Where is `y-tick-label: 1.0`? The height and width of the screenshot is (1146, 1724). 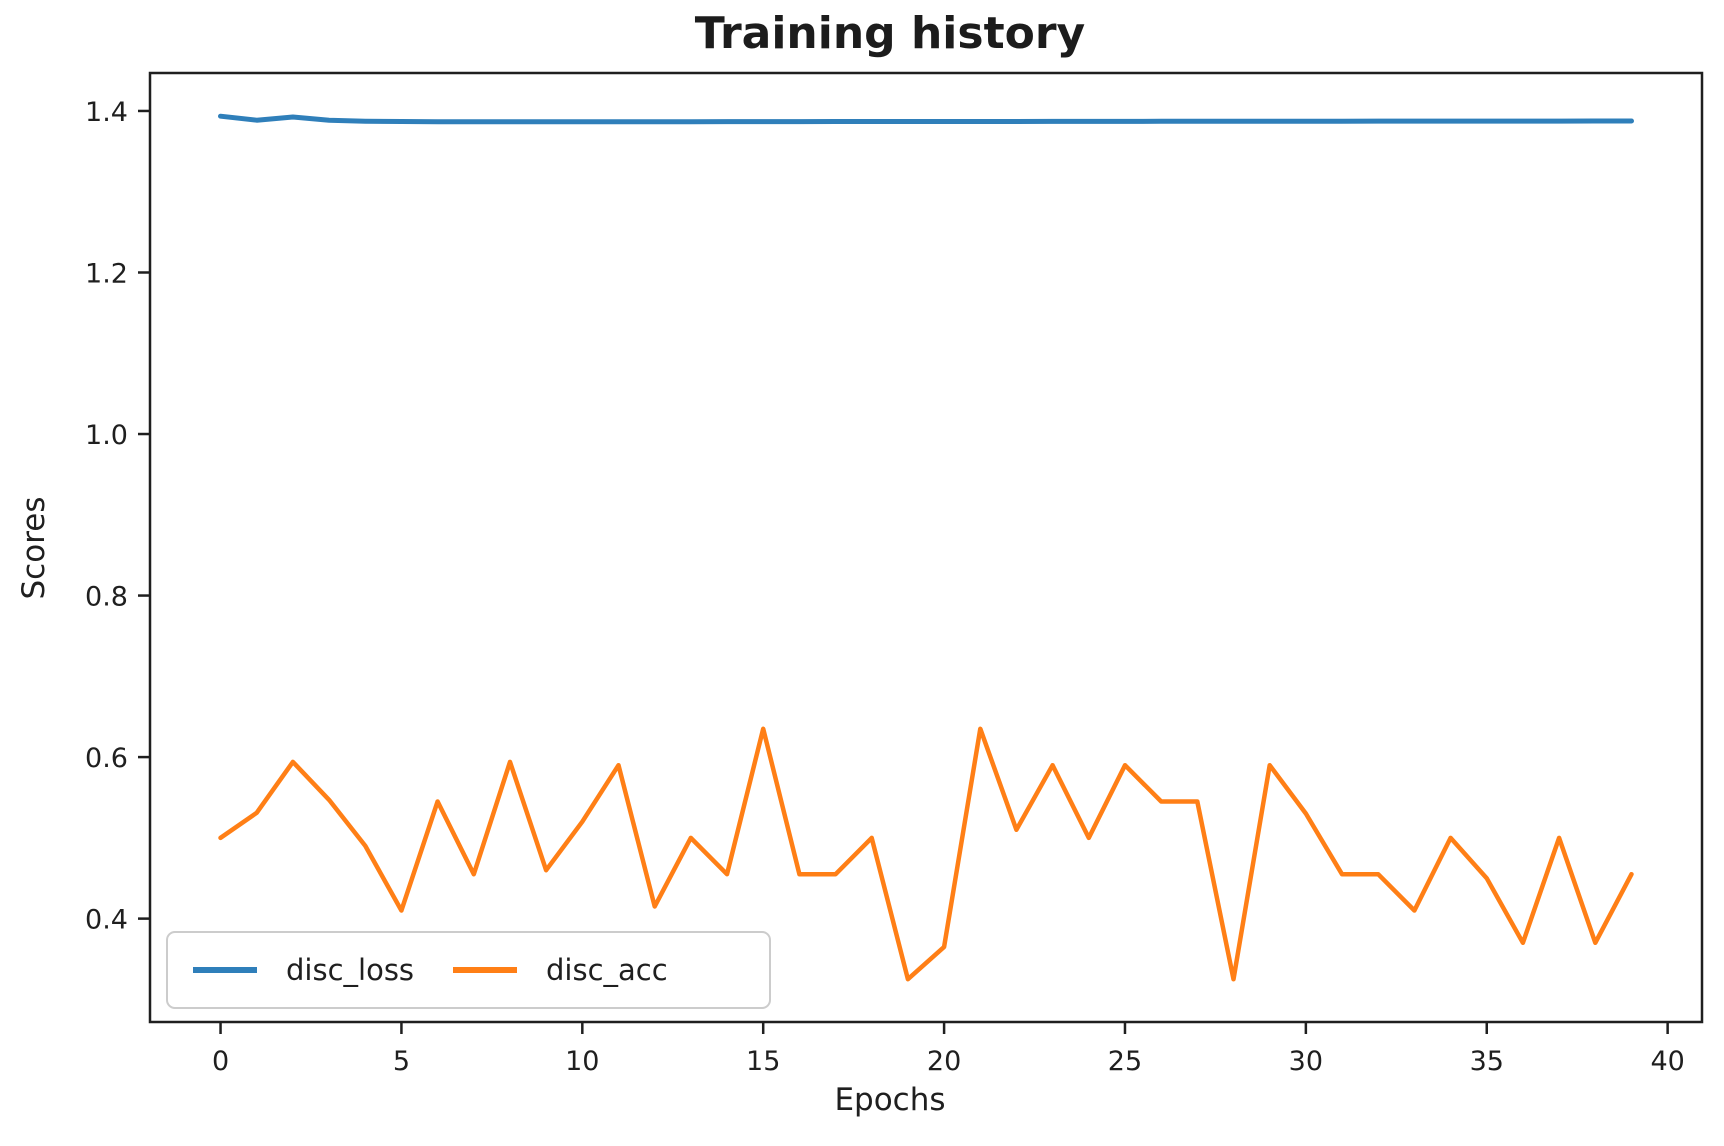 y-tick-label: 1.0 is located at coordinates (106, 435).